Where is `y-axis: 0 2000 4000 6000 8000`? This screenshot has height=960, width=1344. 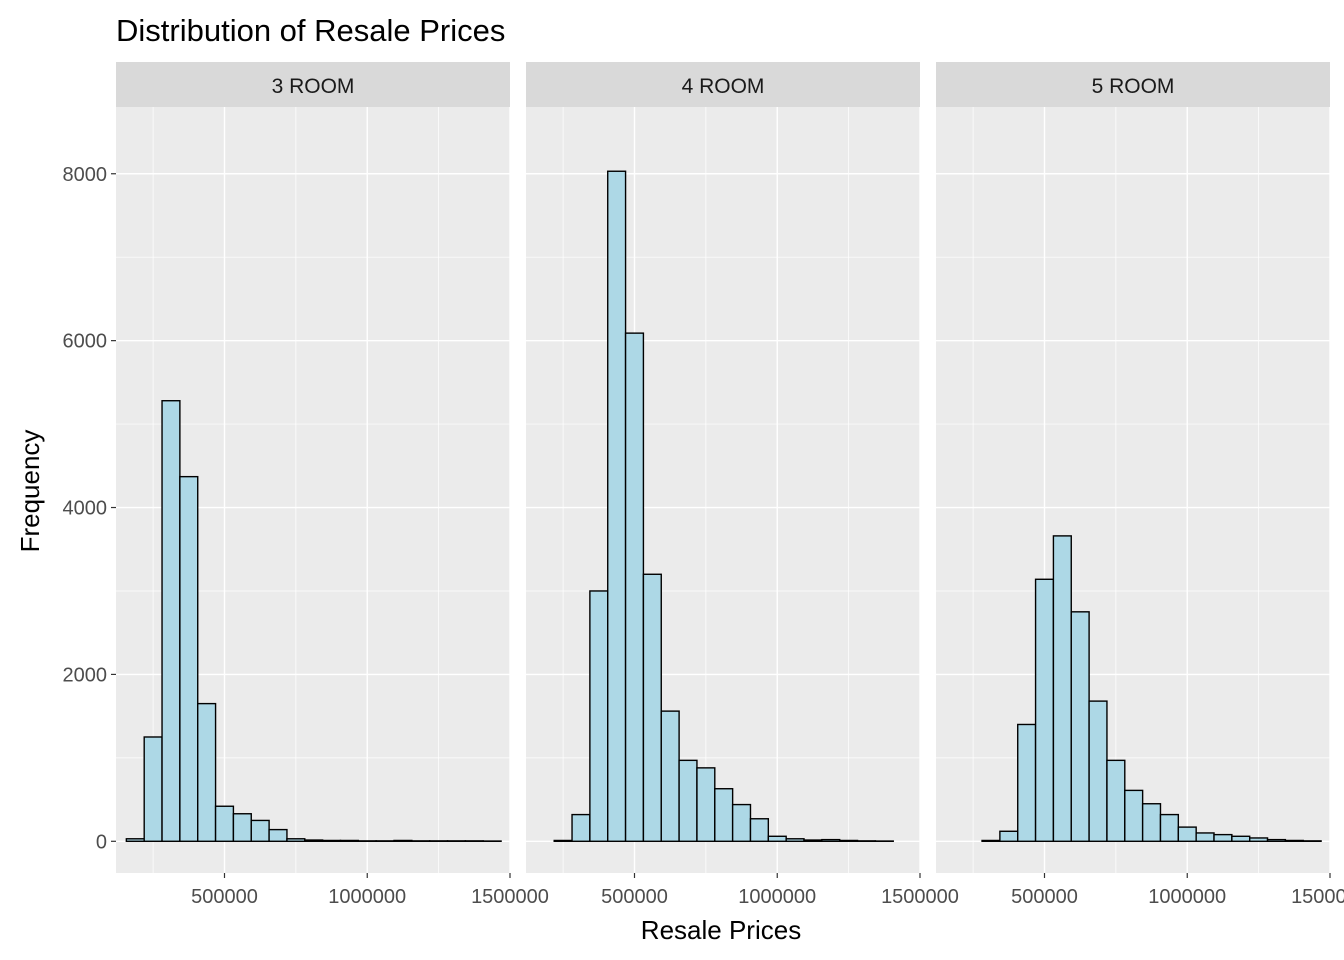
y-axis: 0 2000 4000 6000 8000 is located at coordinates (89, 508).